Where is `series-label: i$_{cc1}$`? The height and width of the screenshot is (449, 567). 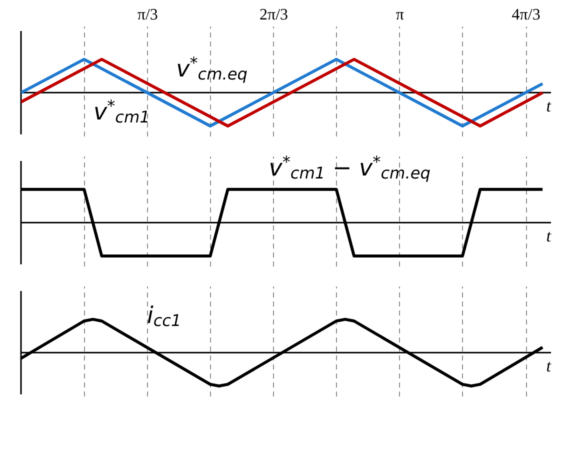
series-label: i$_{cc1}$ is located at coordinates (164, 316).